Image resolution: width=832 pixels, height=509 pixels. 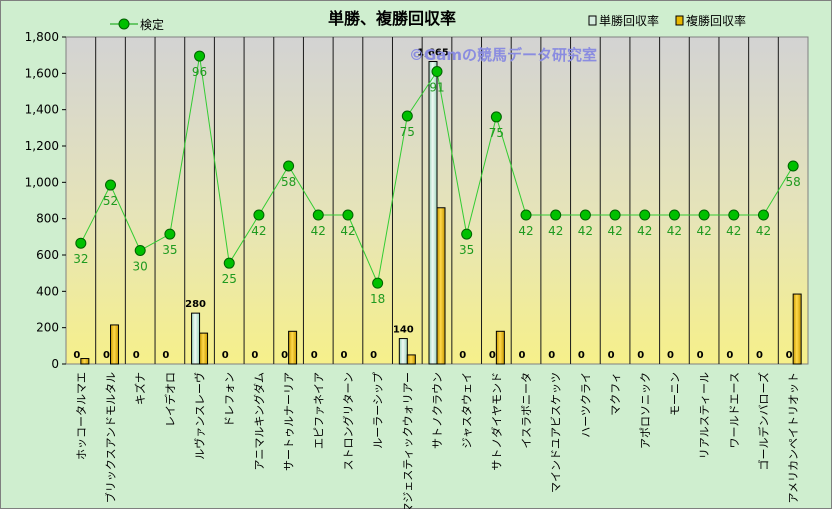 What do you see at coordinates (80, 259) in the screenshot?
I see `kentei-label: 32` at bounding box center [80, 259].